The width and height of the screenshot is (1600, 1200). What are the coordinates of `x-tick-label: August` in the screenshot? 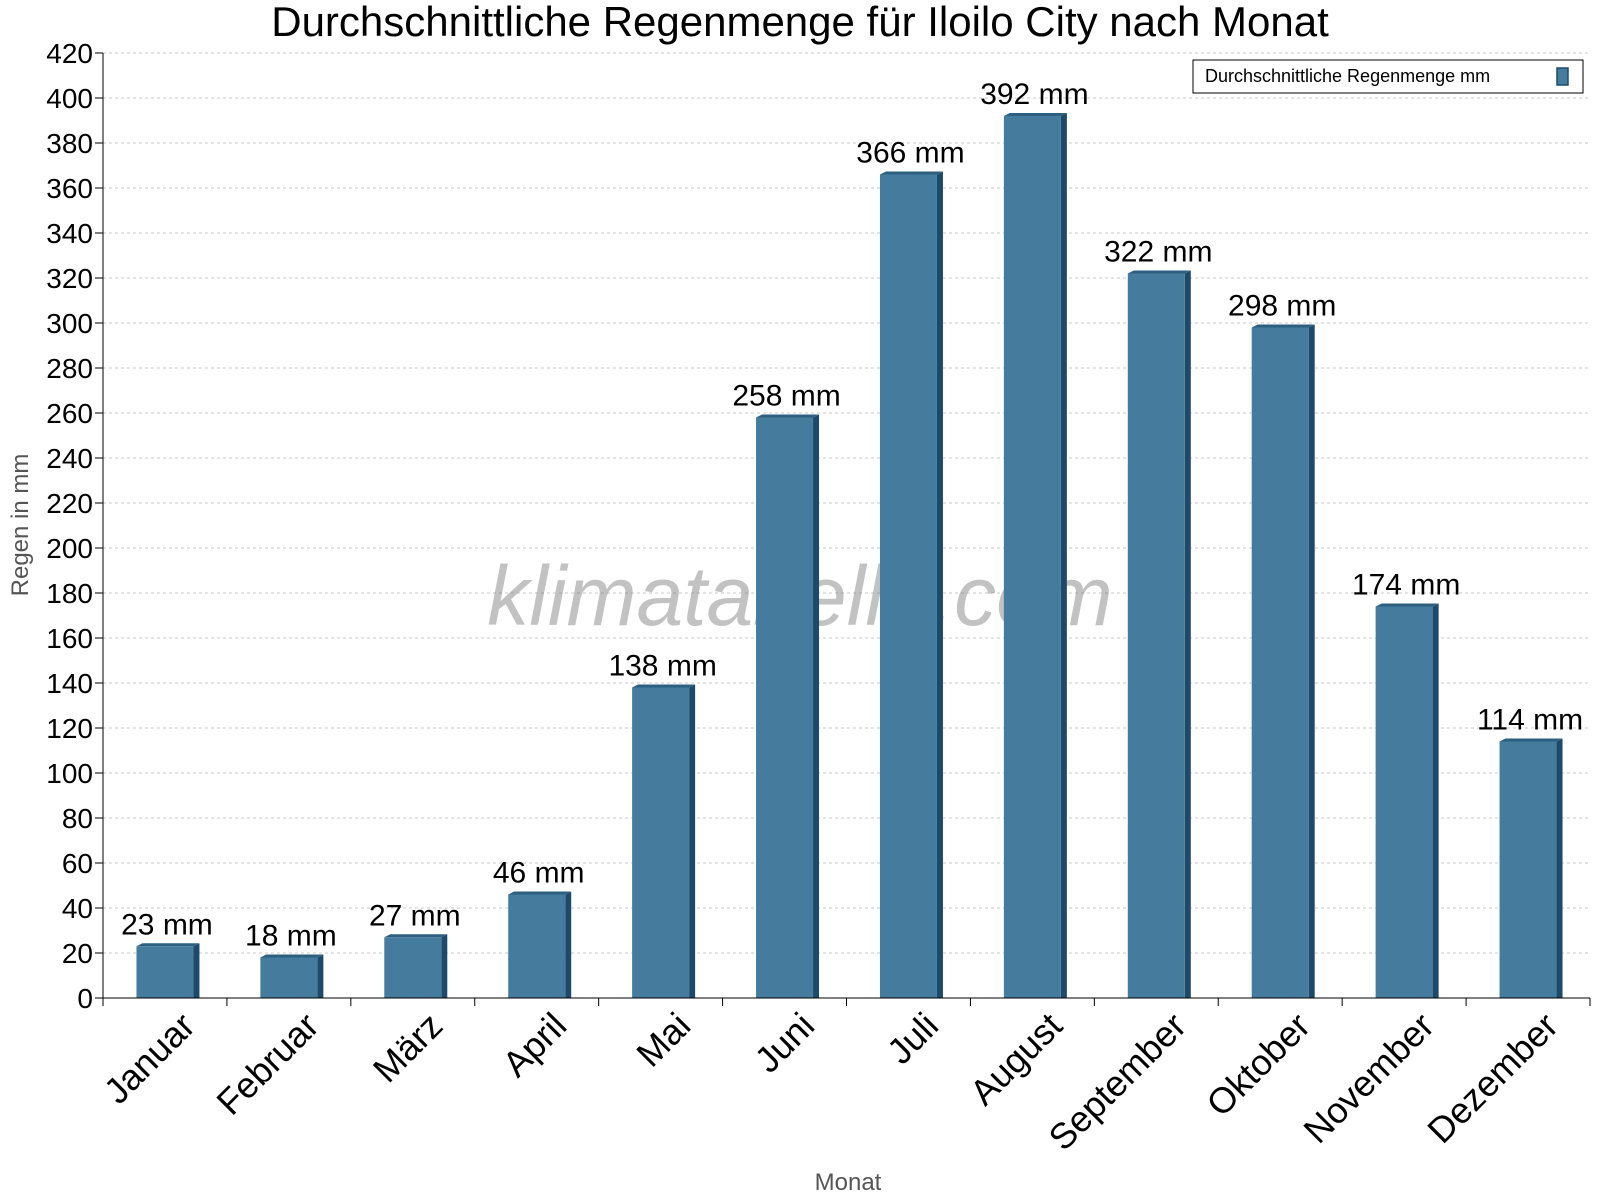 It's located at (1016, 1059).